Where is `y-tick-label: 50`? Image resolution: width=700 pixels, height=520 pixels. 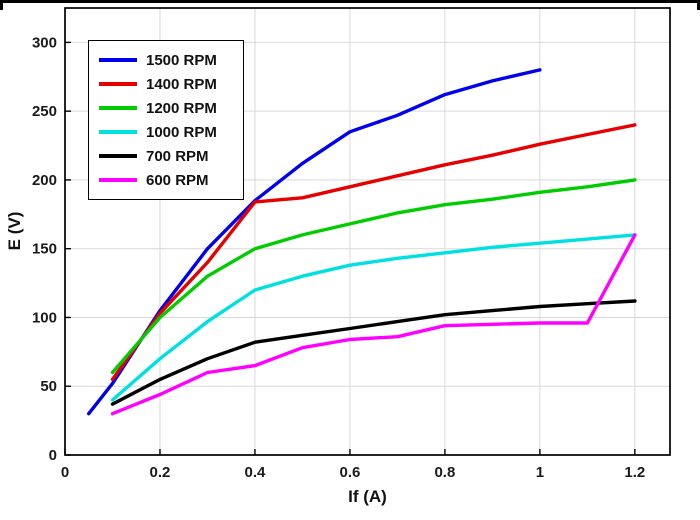
y-tick-label: 50 is located at coordinates (48, 386).